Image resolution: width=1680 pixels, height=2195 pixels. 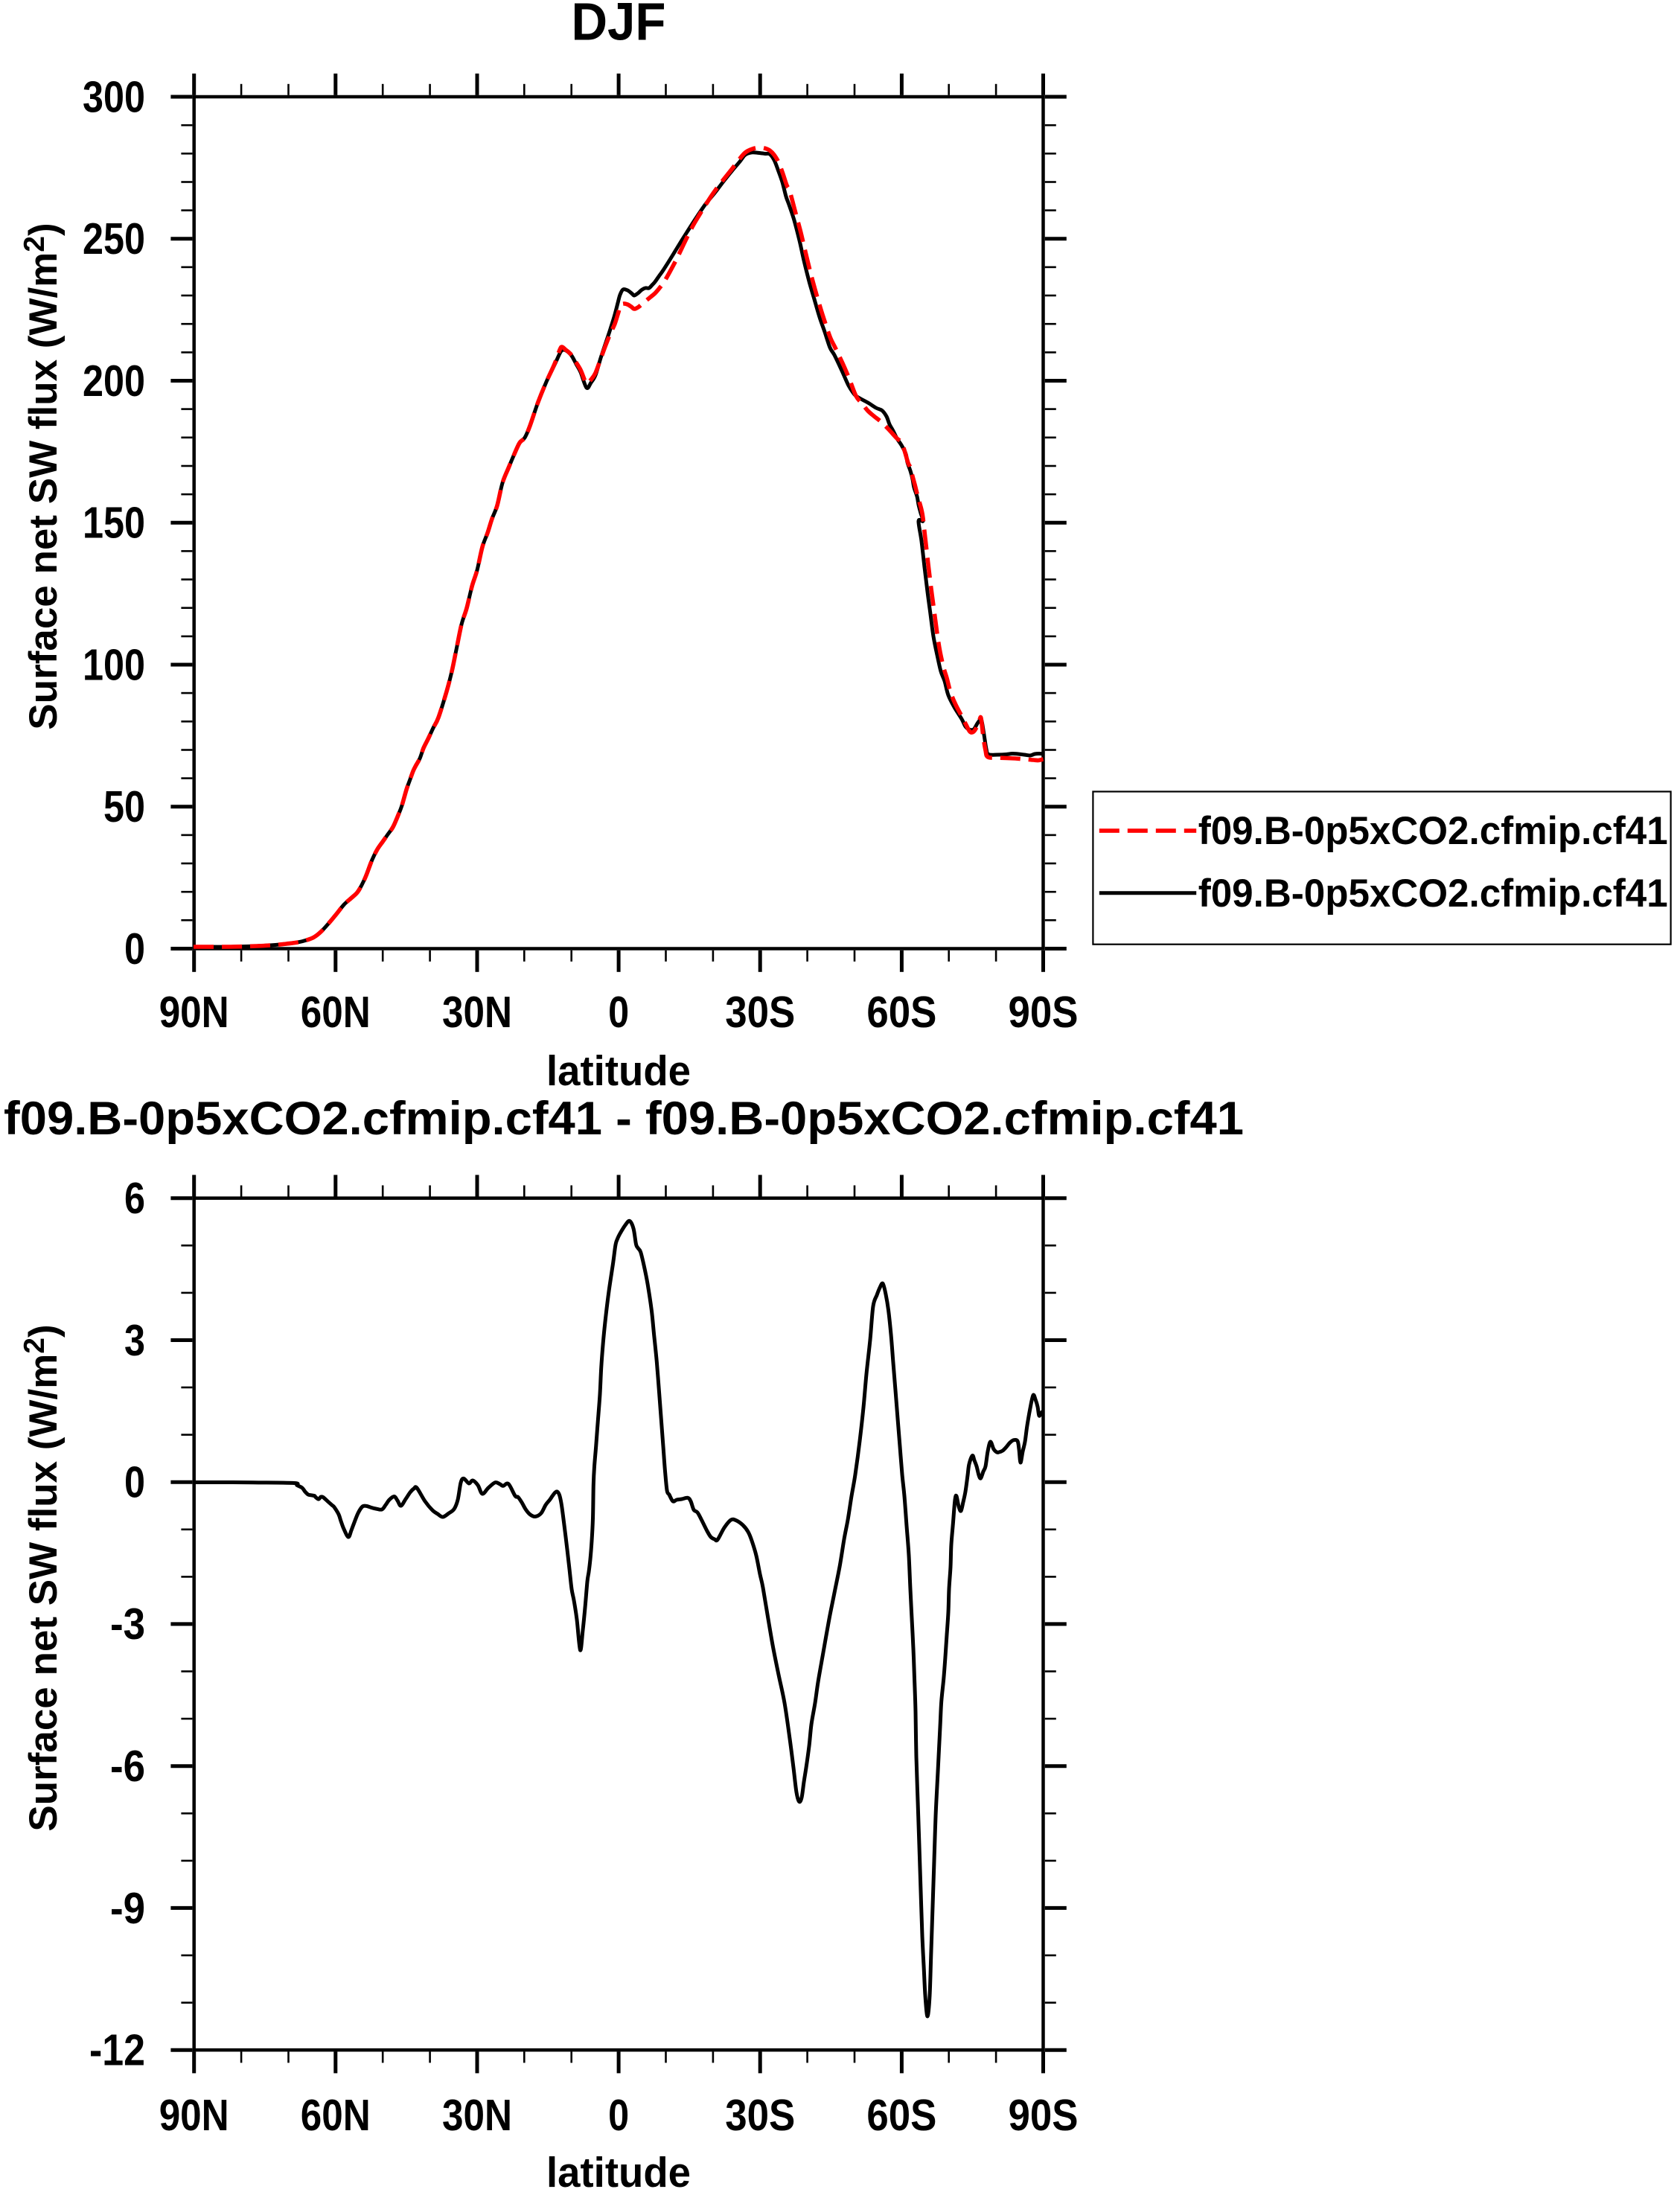 I want to click on svg-text: 100, so click(x=114, y=664).